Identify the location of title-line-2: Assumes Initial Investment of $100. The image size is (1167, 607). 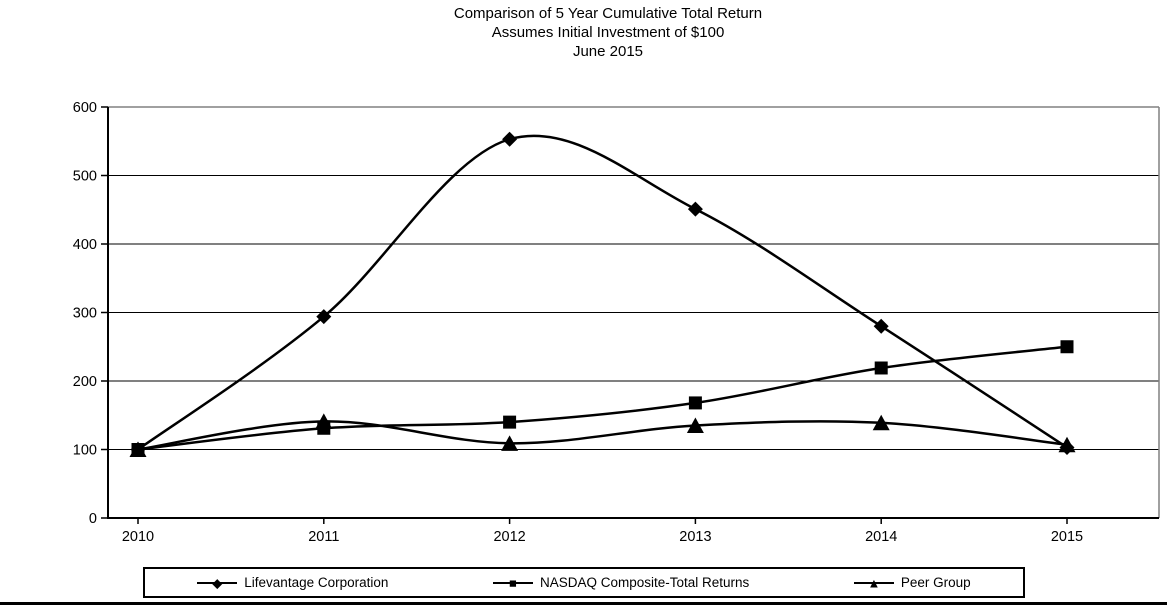
(608, 32).